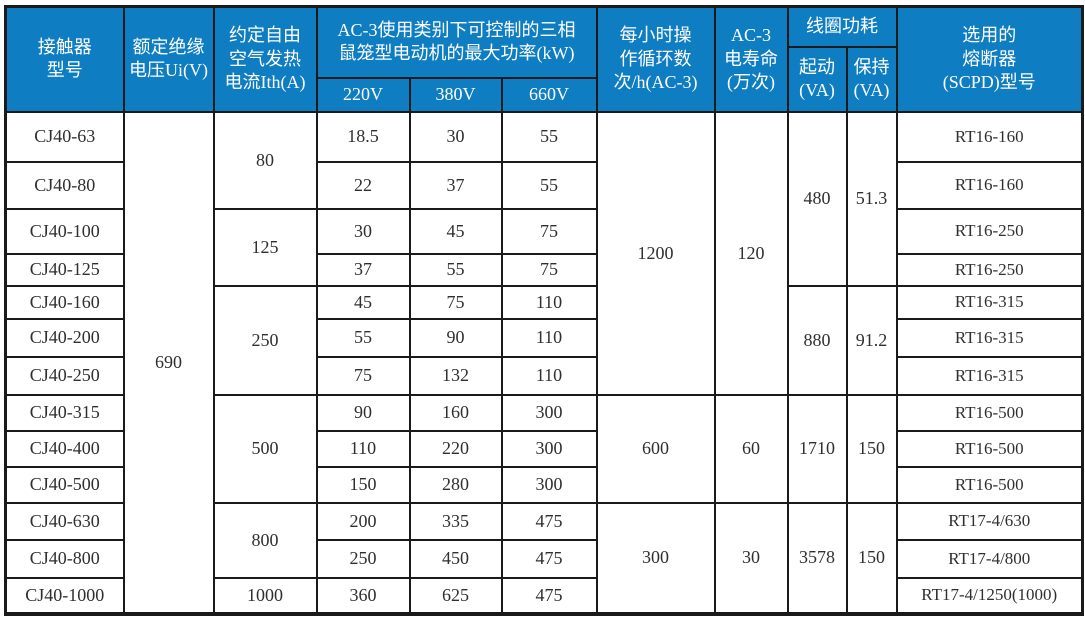 The width and height of the screenshot is (1085, 627). What do you see at coordinates (64, 185) in the screenshot?
I see `model-cell: CJ40-80` at bounding box center [64, 185].